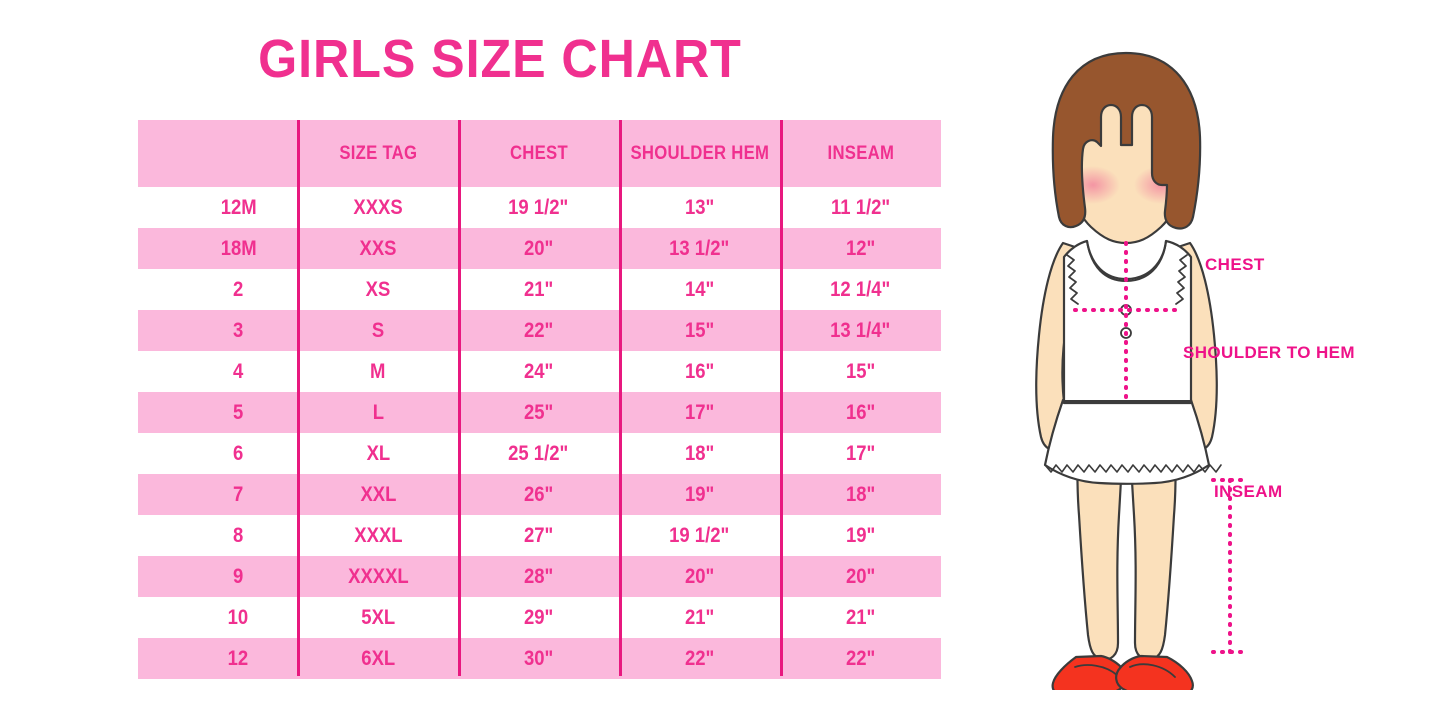 The width and height of the screenshot is (1445, 723). I want to click on cell-inseam: 17", so click(860, 453).